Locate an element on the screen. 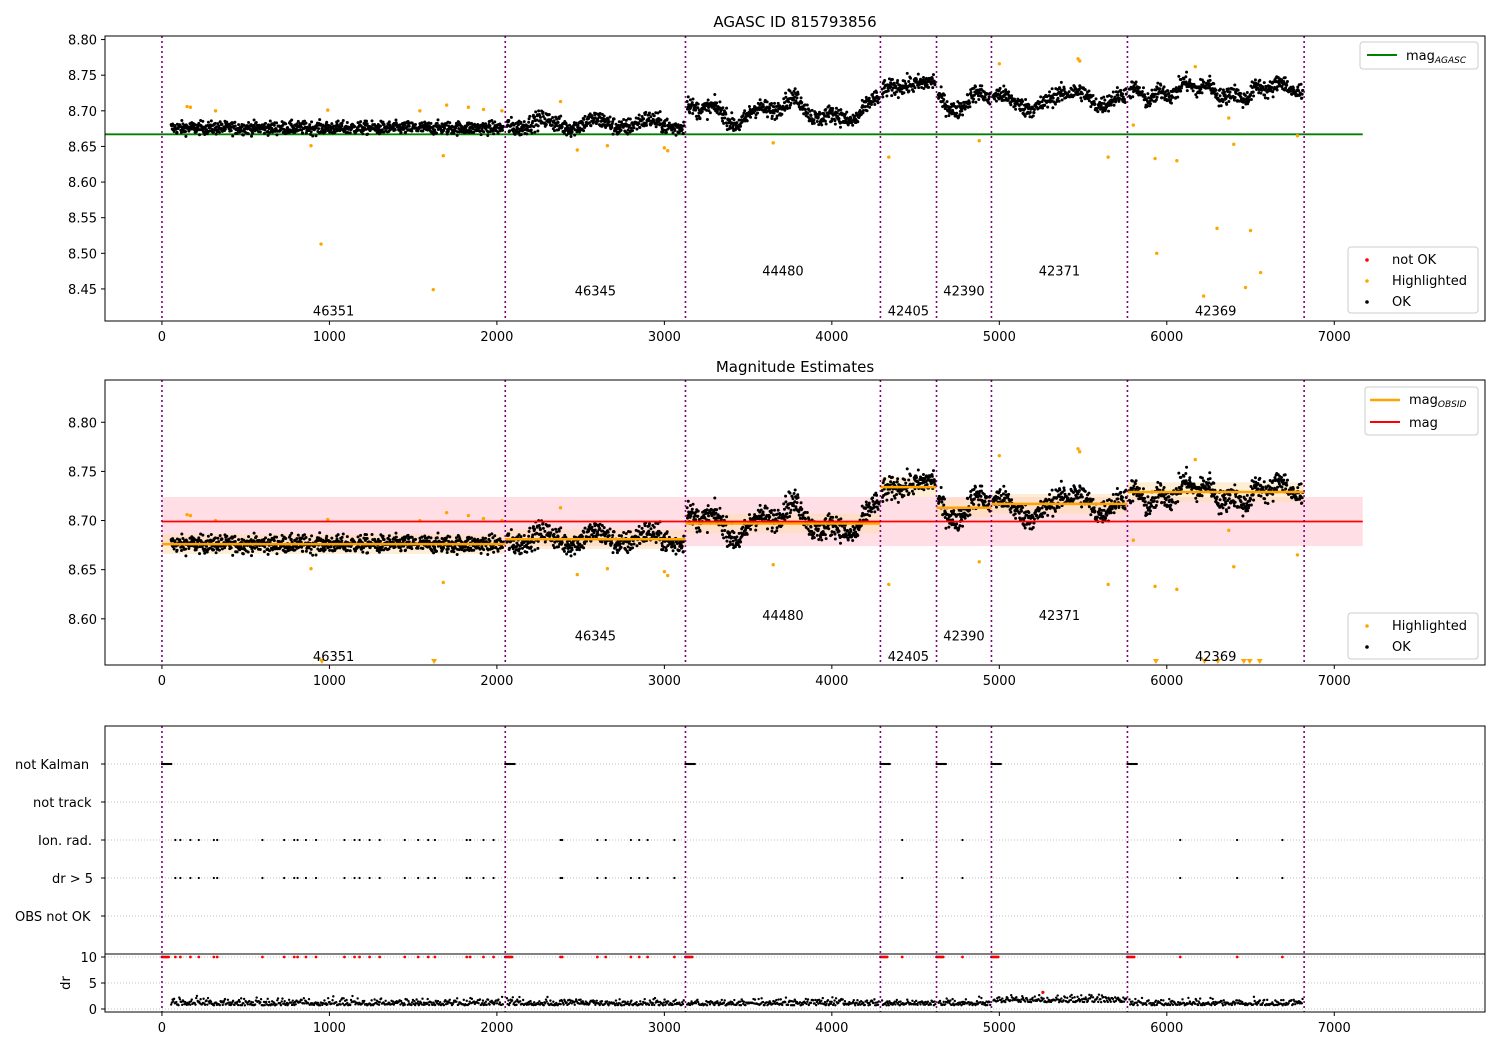 The image size is (1500, 1050). obsid-label: 44480 is located at coordinates (782, 271).